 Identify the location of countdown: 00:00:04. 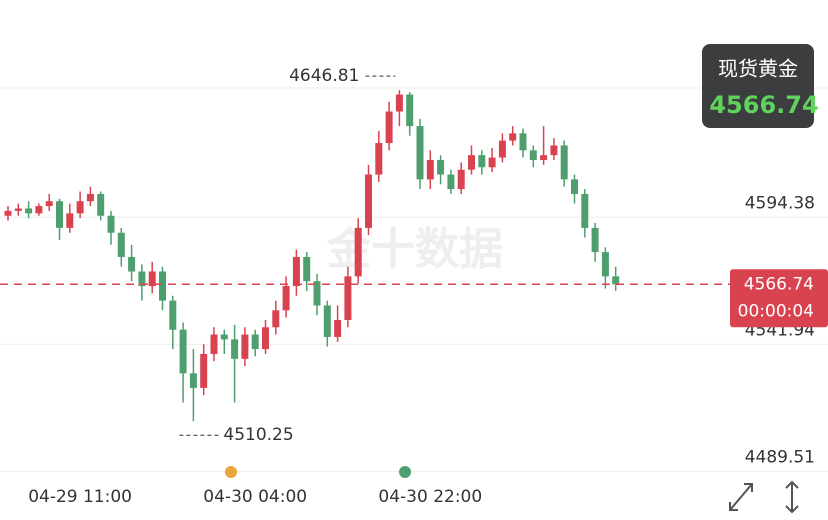
(776, 311).